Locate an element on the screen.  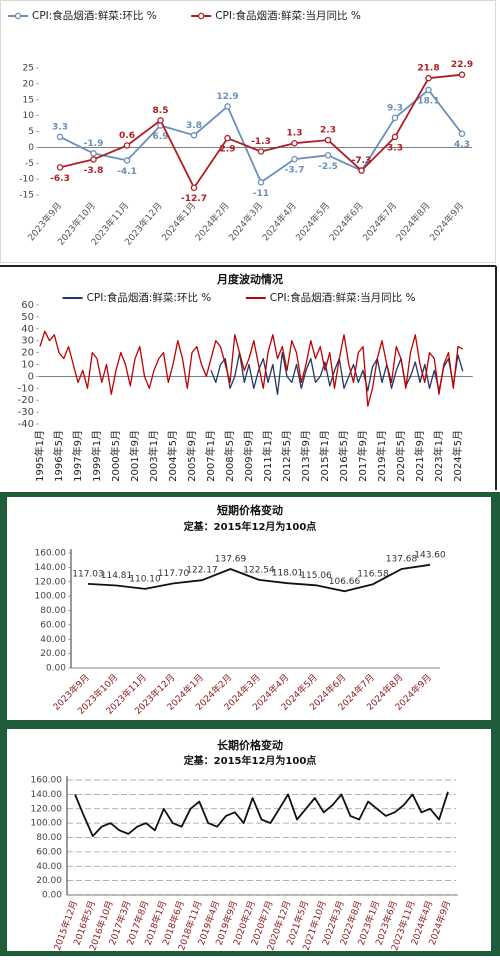
x-tick-label: 2012年5月 is located at coordinates (286, 456).